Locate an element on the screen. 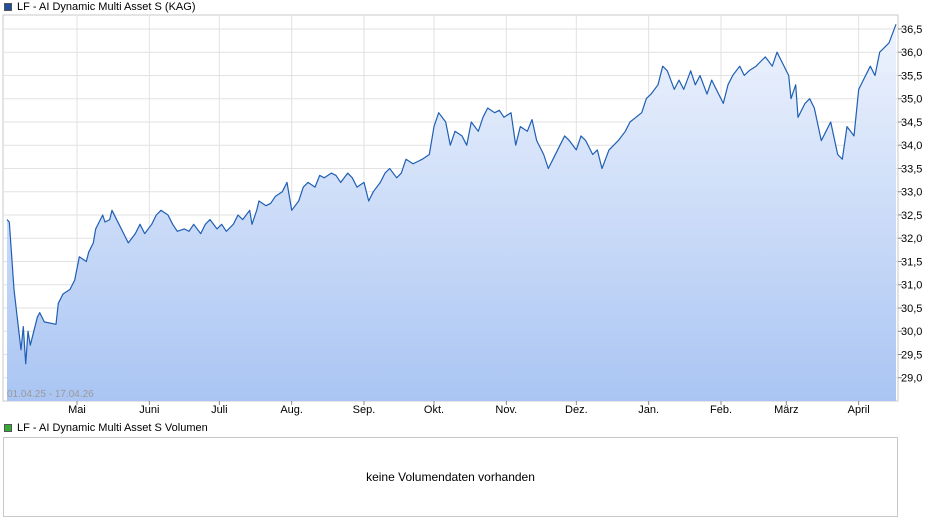 This screenshot has height=526, width=940. y-tick-label: 31,5 is located at coordinates (911, 262).